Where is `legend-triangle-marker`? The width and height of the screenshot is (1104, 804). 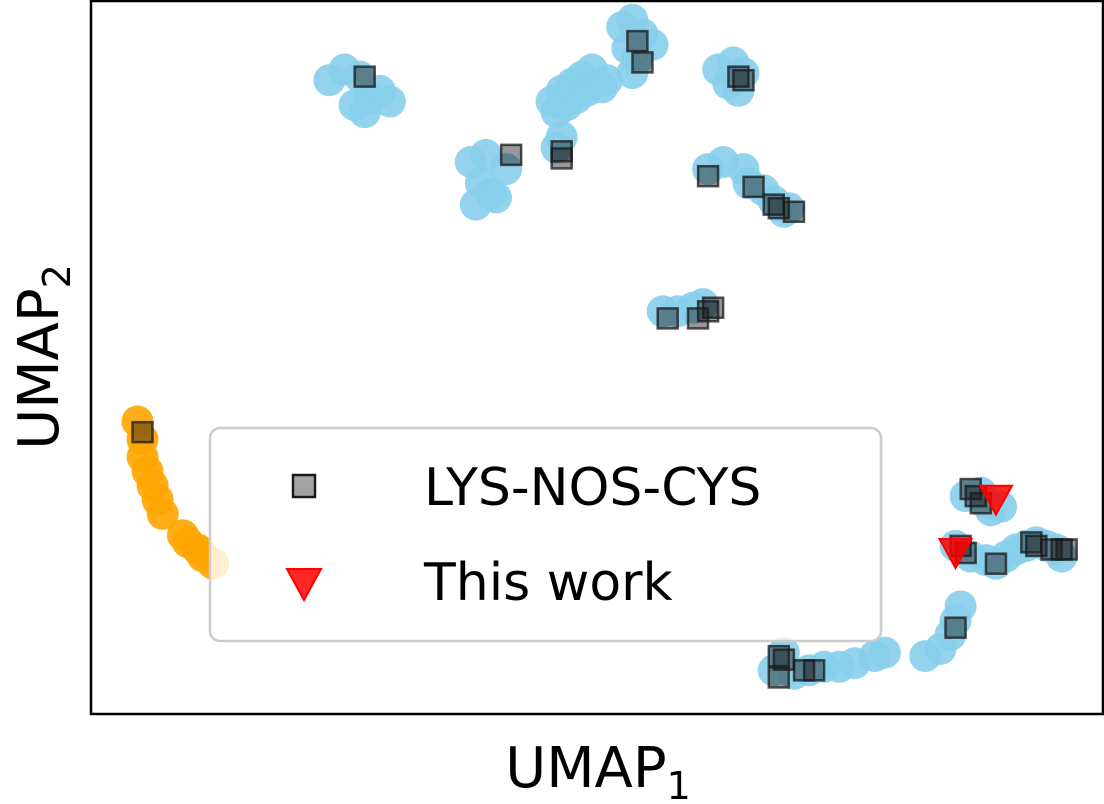 legend-triangle-marker is located at coordinates (304, 585).